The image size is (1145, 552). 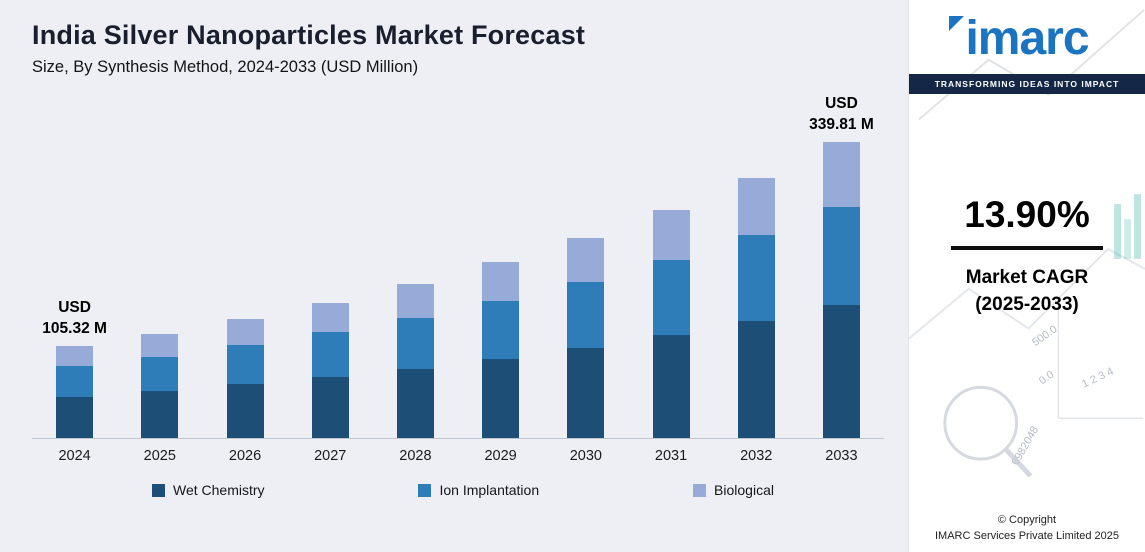 What do you see at coordinates (159, 456) in the screenshot?
I see `x-axis-label: 2025` at bounding box center [159, 456].